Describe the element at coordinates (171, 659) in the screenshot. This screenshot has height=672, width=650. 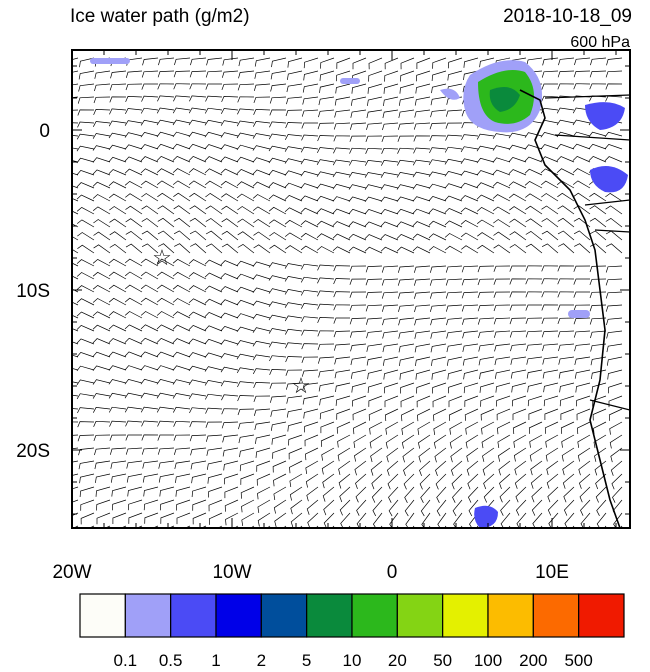
I see `colorbar-label: 0.5` at that location.